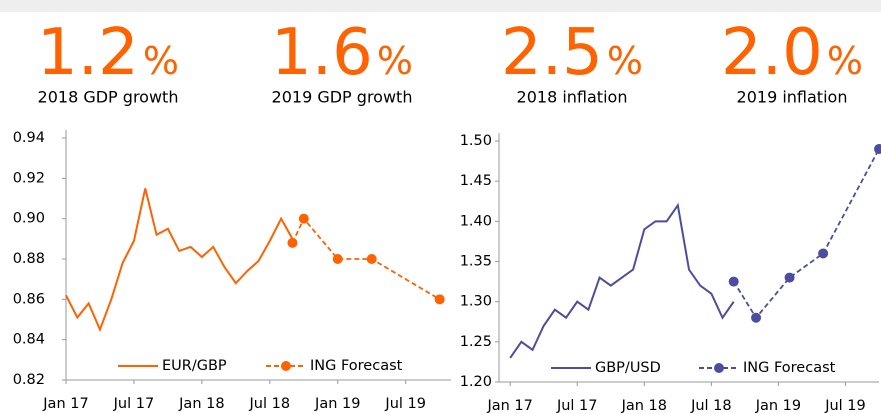 The image size is (881, 414). What do you see at coordinates (552, 53) in the screenshot?
I see `stat-number: 2.5` at bounding box center [552, 53].